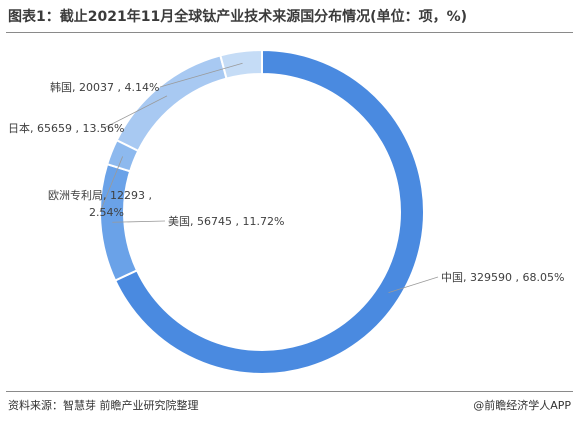 The width and height of the screenshot is (579, 423). What do you see at coordinates (106, 212) in the screenshot?
I see `slice-label-2-line-1: 2.54%` at bounding box center [106, 212].